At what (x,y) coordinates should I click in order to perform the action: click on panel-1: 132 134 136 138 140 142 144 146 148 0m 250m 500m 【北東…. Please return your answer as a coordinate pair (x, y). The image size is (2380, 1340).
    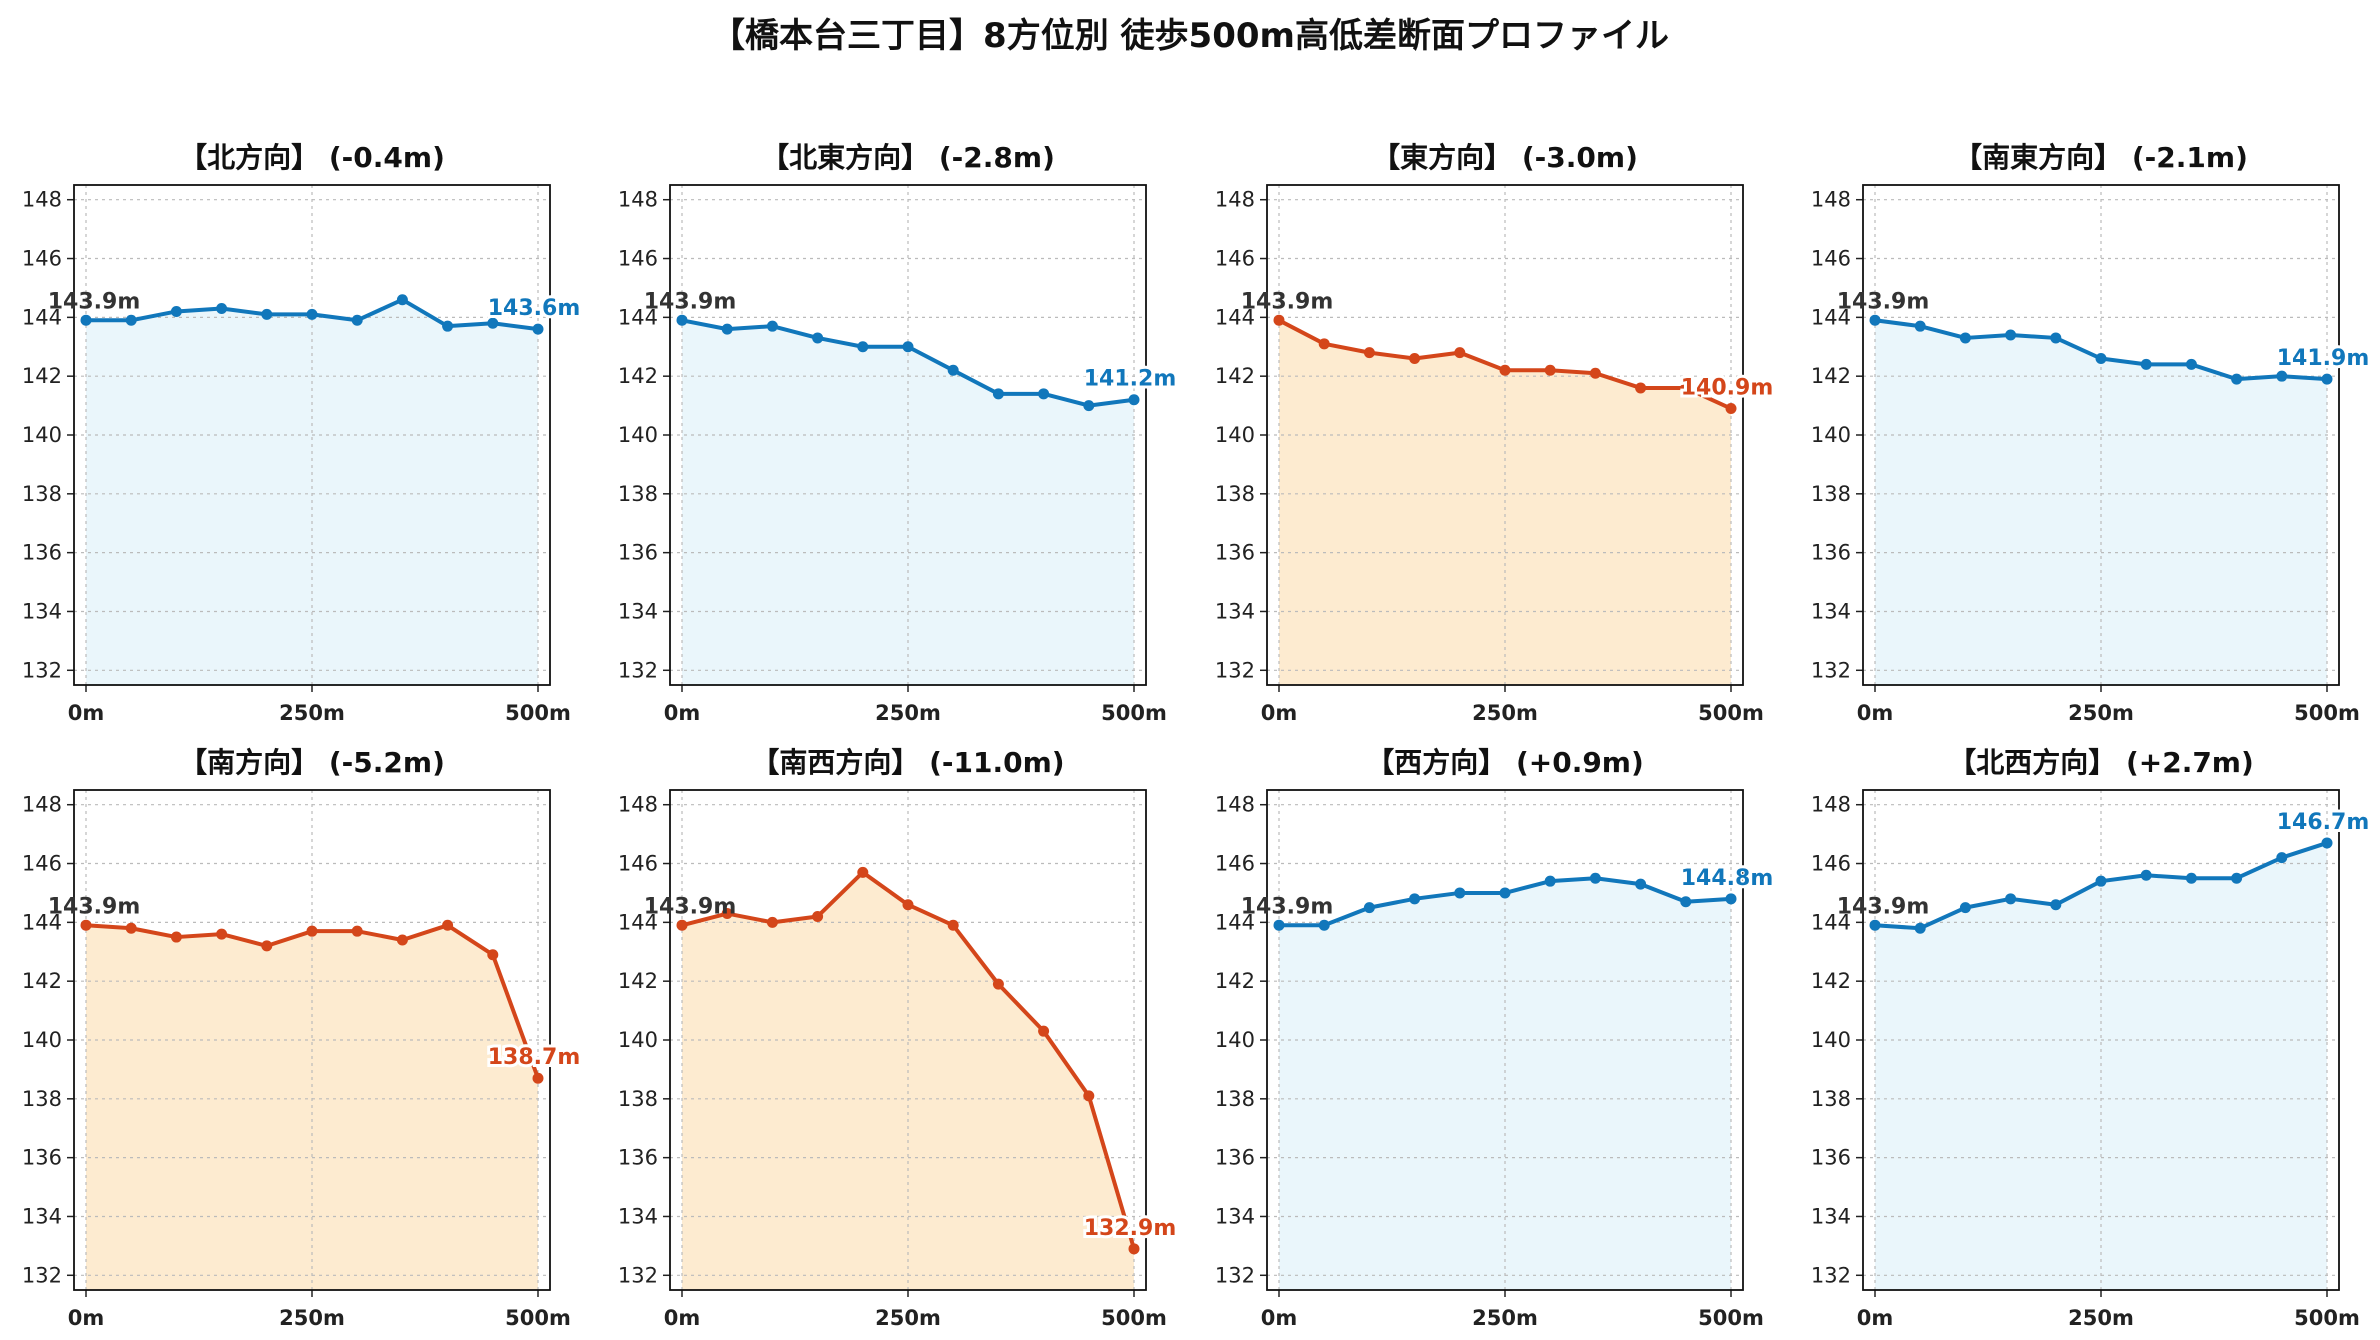
    Looking at the image, I should click on (898, 433).